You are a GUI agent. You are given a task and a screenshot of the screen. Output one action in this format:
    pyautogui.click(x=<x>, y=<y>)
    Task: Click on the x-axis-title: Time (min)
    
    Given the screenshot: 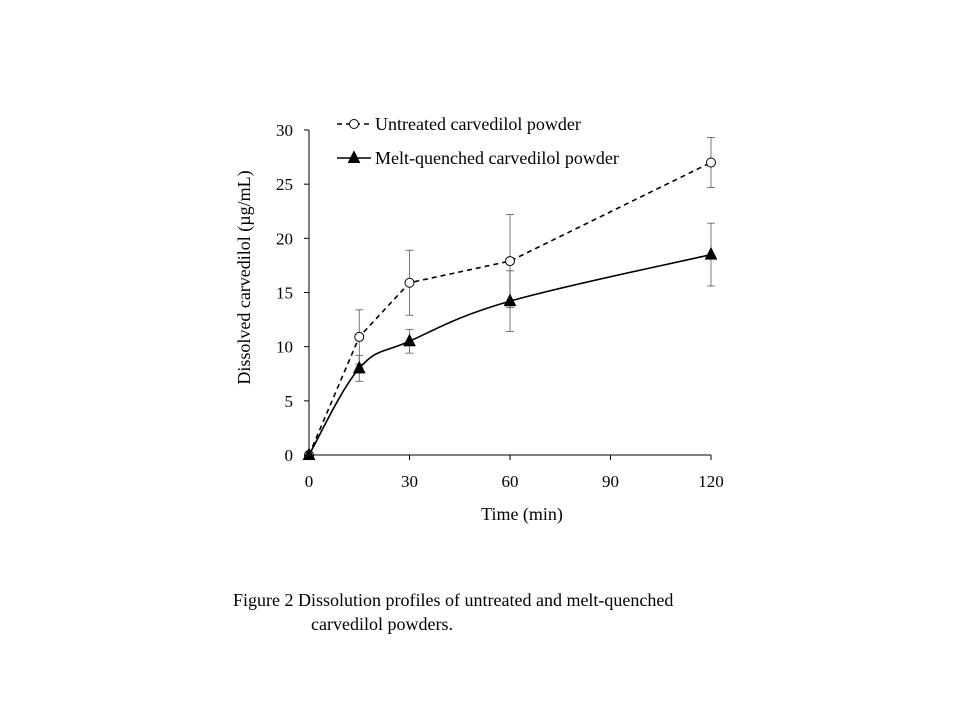 What is the action you would take?
    pyautogui.click(x=522, y=514)
    